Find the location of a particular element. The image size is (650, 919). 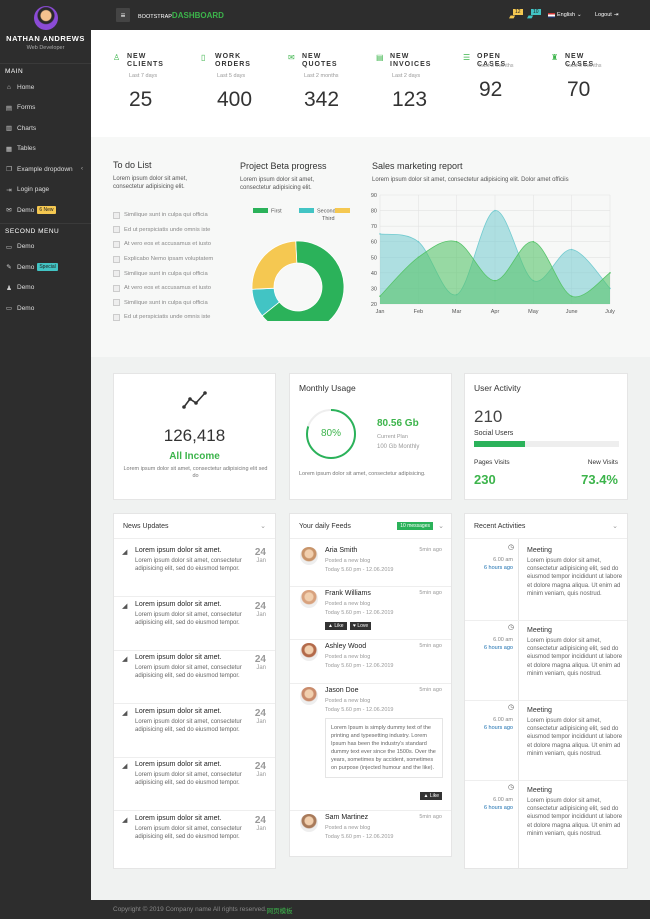

stat-value: 92 is located at coordinates (491, 89).